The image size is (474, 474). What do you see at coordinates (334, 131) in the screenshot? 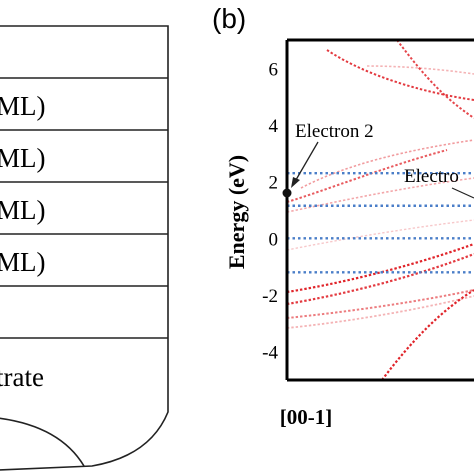
I see `electron-2-label: Electron 2` at bounding box center [334, 131].